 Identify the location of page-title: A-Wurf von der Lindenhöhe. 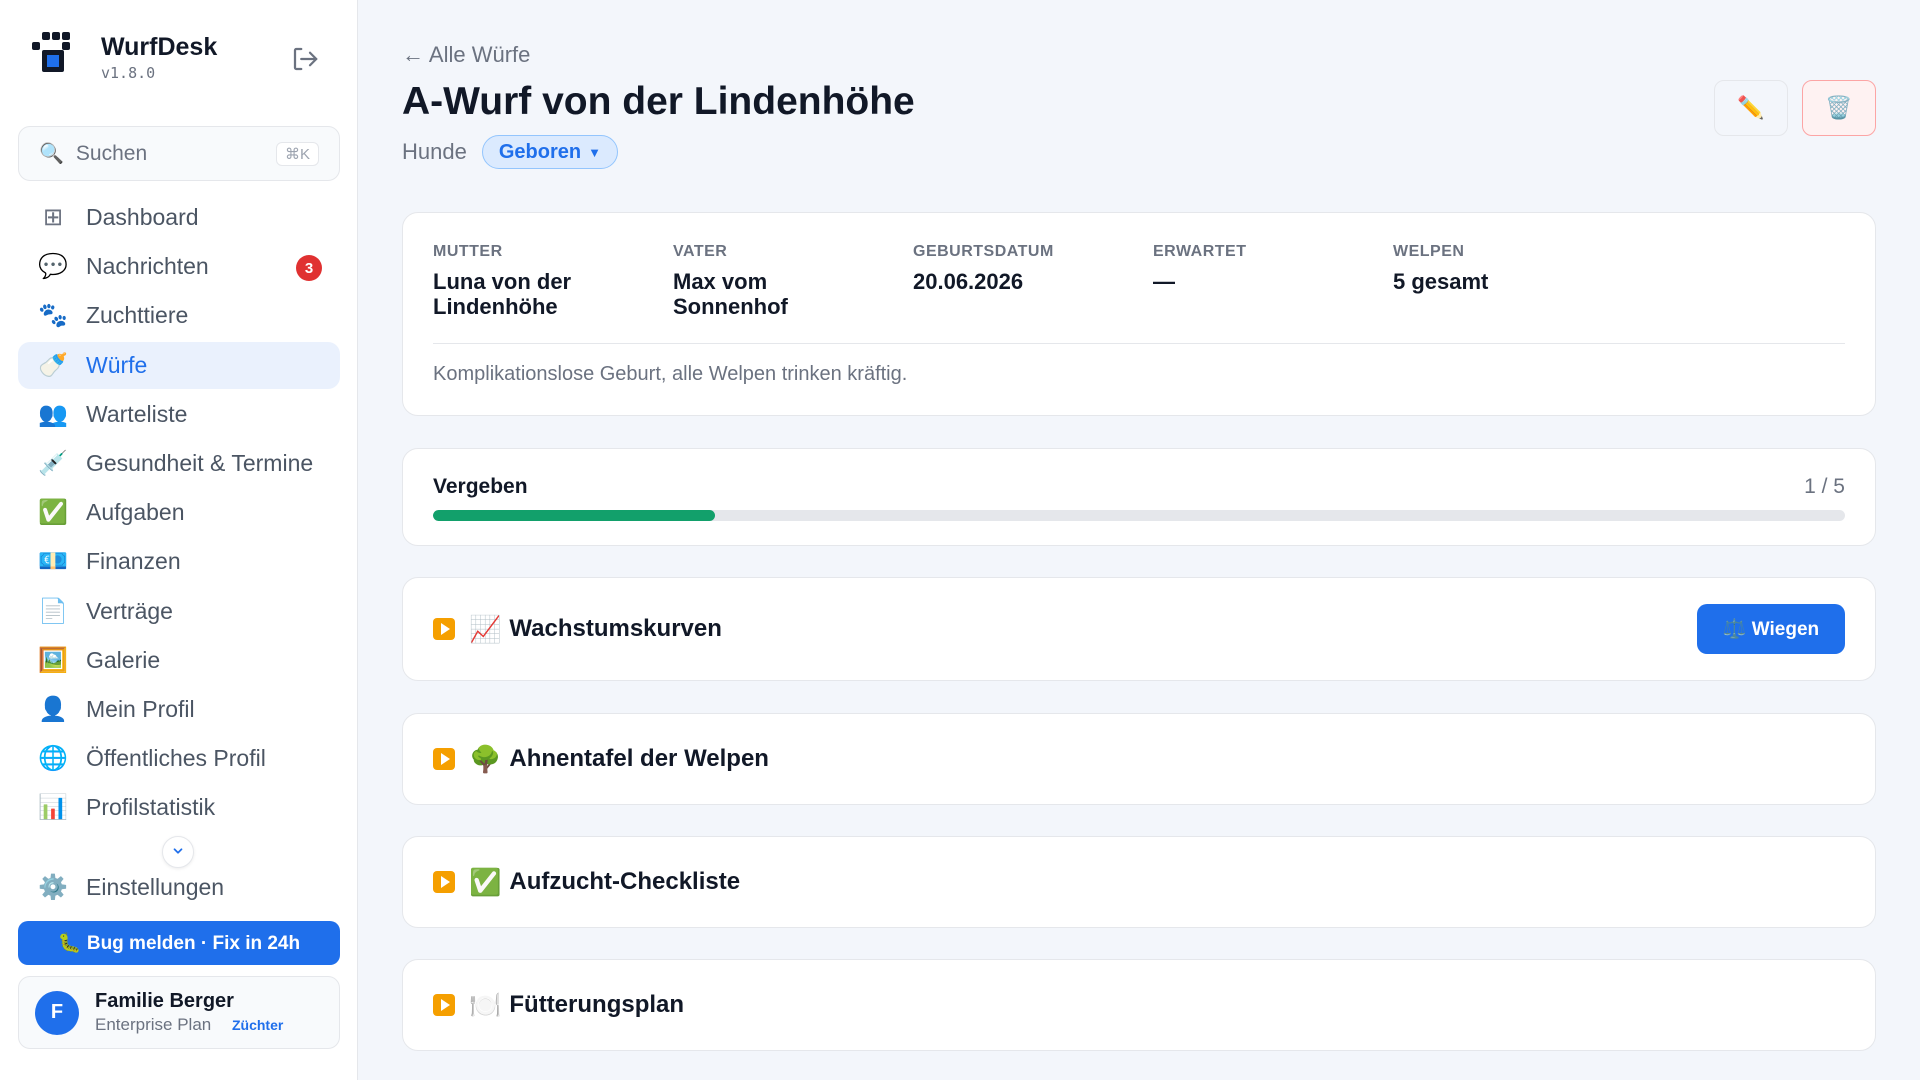
(658, 101).